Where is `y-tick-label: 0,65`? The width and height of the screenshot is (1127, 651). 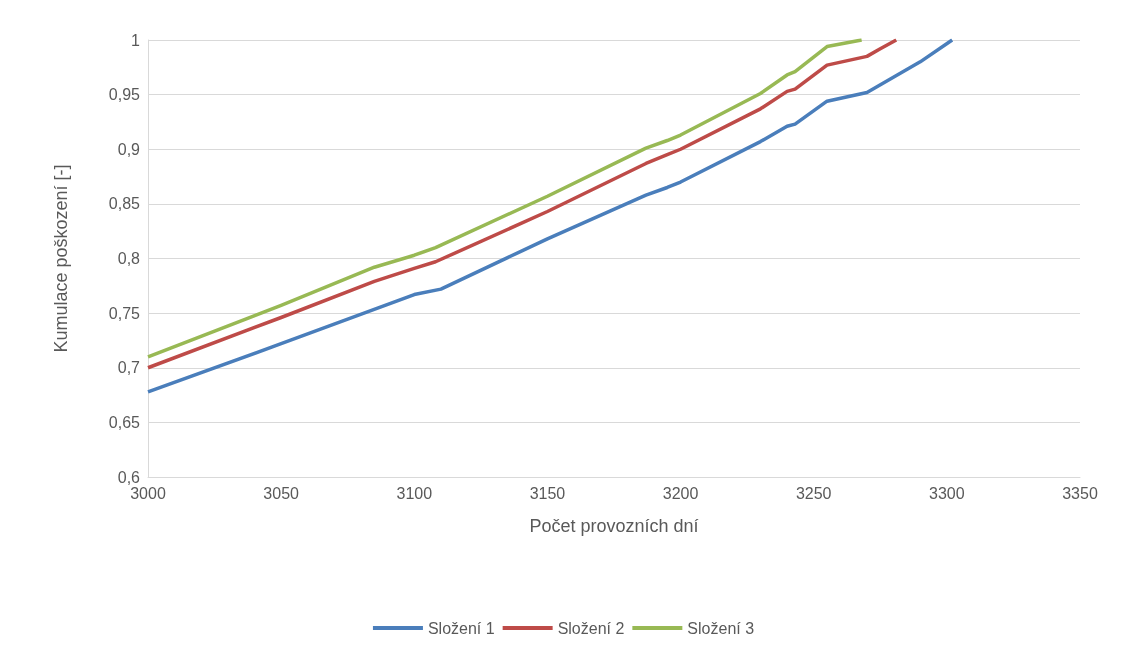 y-tick-label: 0,65 is located at coordinates (124, 422).